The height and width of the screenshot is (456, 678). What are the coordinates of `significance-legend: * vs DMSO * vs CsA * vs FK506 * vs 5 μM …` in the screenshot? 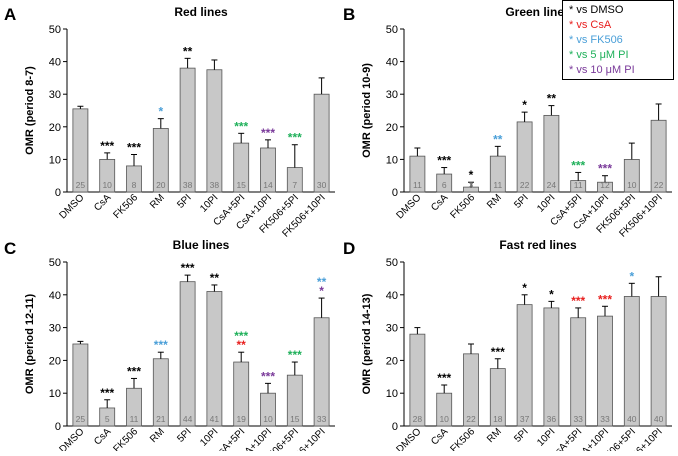 It's located at (618, 40).